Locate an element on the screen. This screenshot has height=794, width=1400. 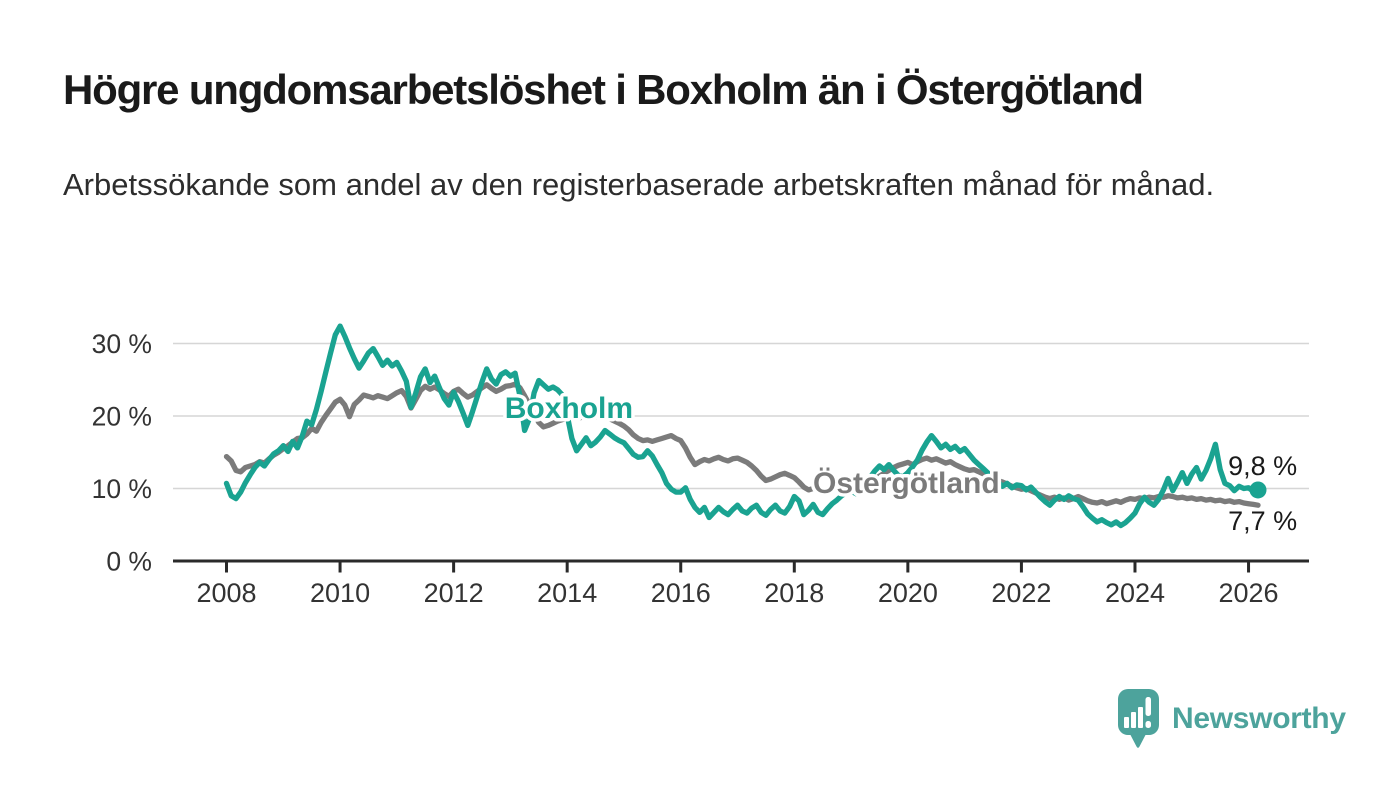
x-tick-label: 2014 is located at coordinates (567, 593).